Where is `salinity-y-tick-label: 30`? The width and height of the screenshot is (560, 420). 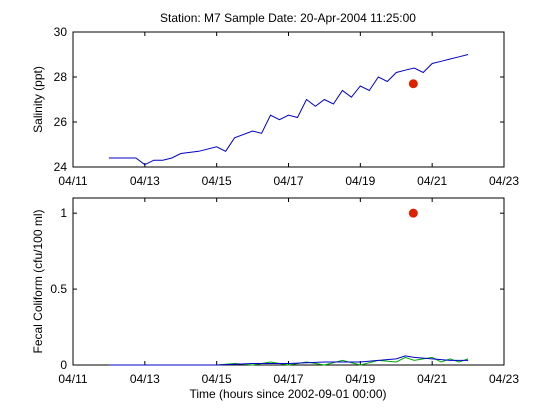
salinity-y-tick-label: 30 is located at coordinates (61, 32).